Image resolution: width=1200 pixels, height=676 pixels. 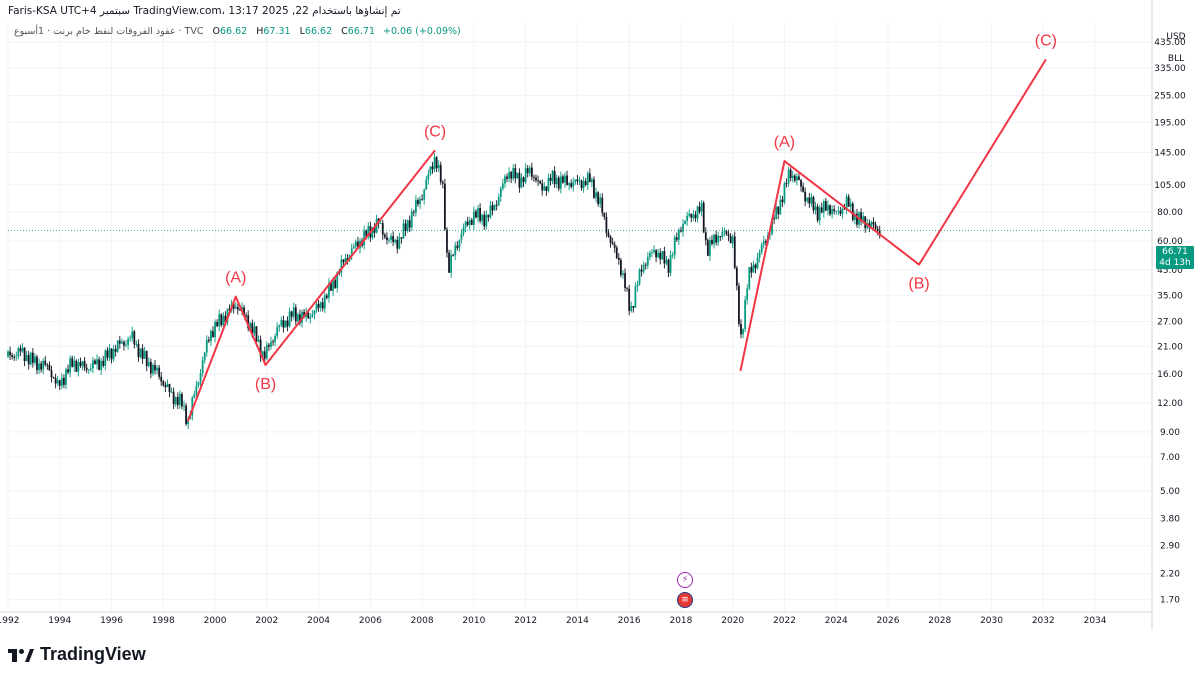 I want to click on price-tick-label: 2.20, so click(x=1170, y=574).